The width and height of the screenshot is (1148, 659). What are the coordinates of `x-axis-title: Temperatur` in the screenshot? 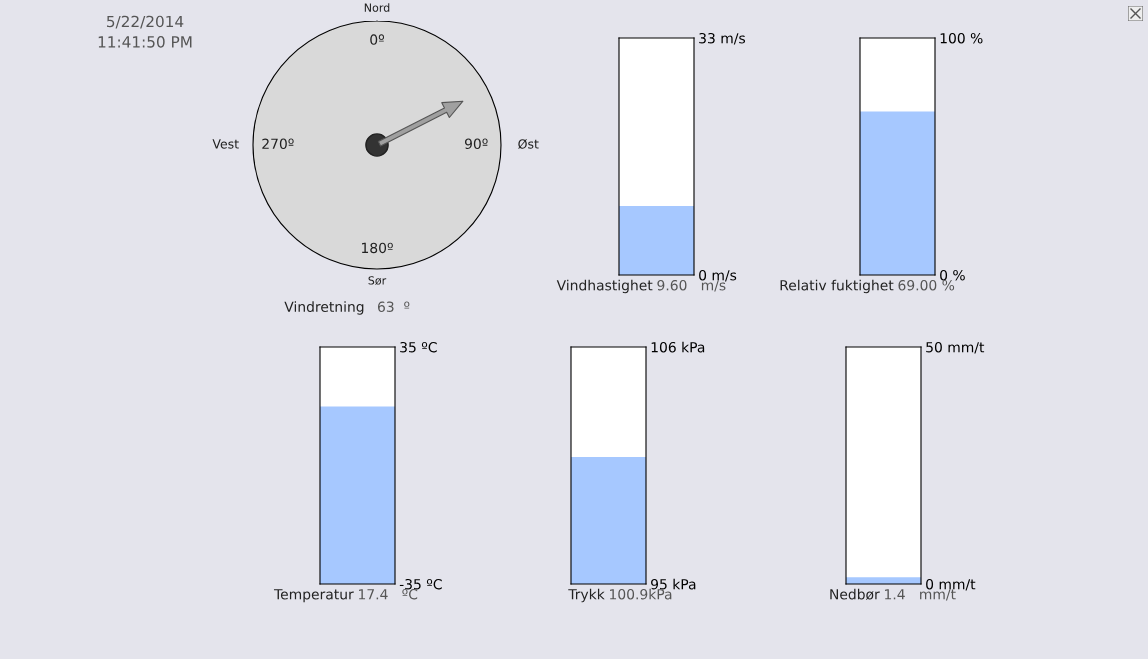 It's located at (313, 596).